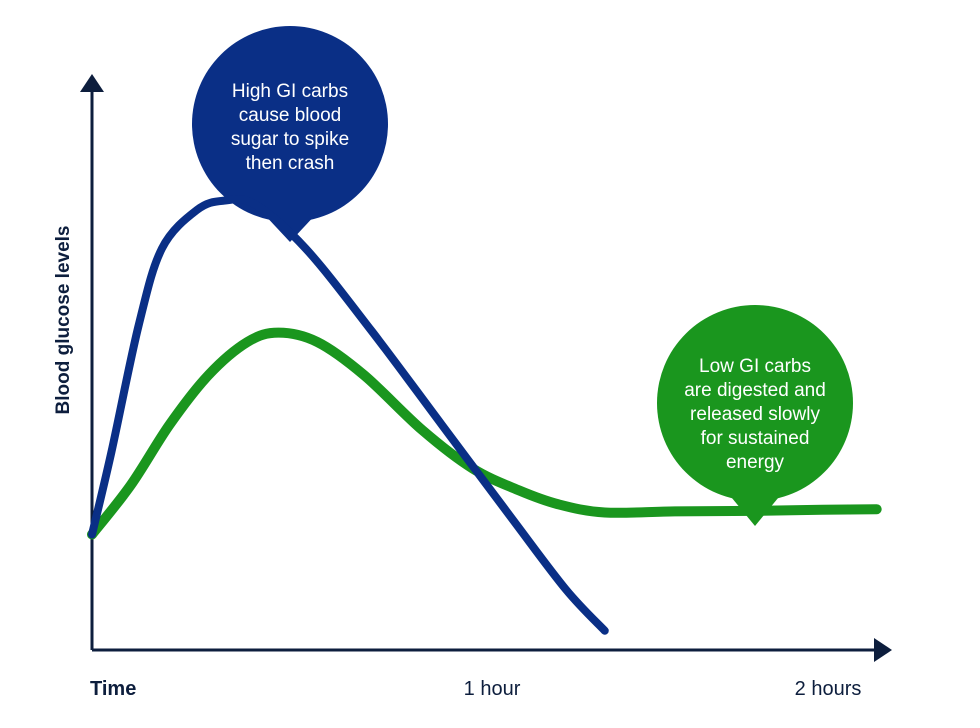  I want to click on x-tick-1-hour: 1 hour, so click(492, 689).